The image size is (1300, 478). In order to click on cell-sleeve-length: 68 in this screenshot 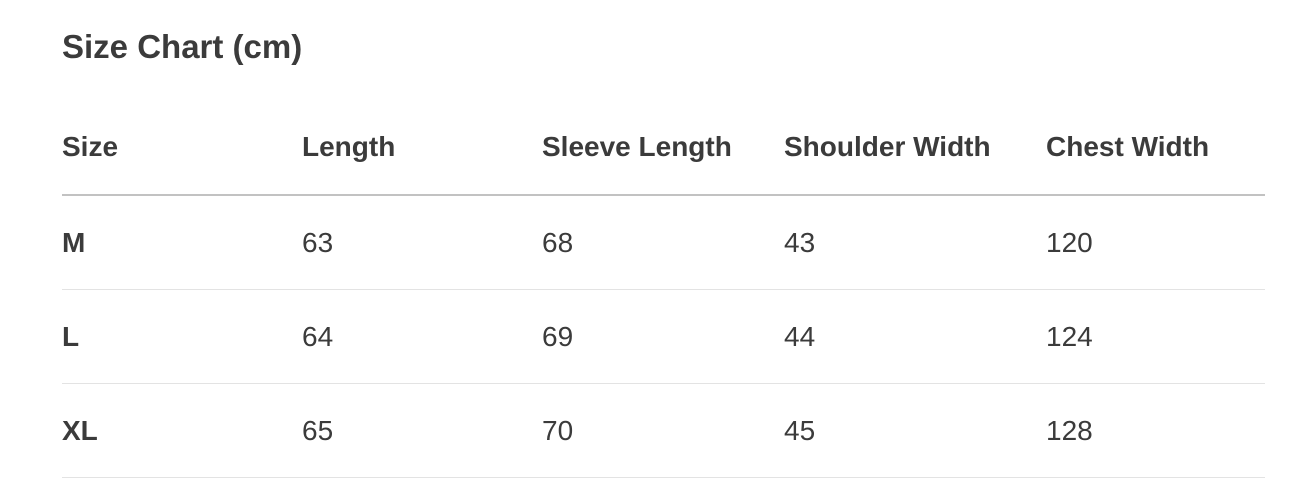, I will do `click(663, 242)`.